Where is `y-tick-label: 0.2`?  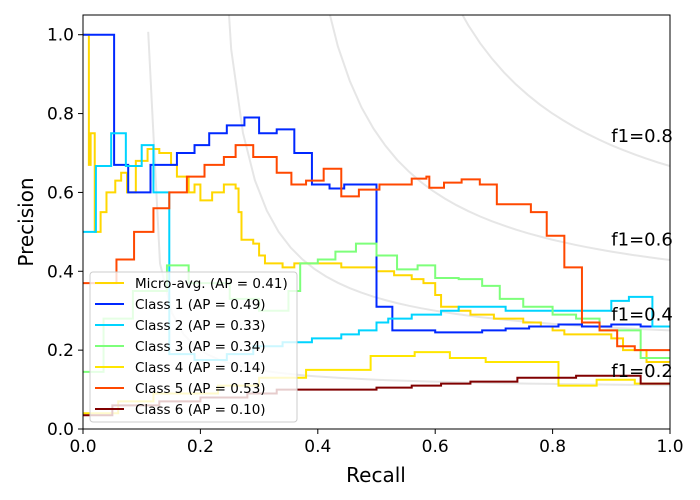
y-tick-label: 0.2 is located at coordinates (60, 351).